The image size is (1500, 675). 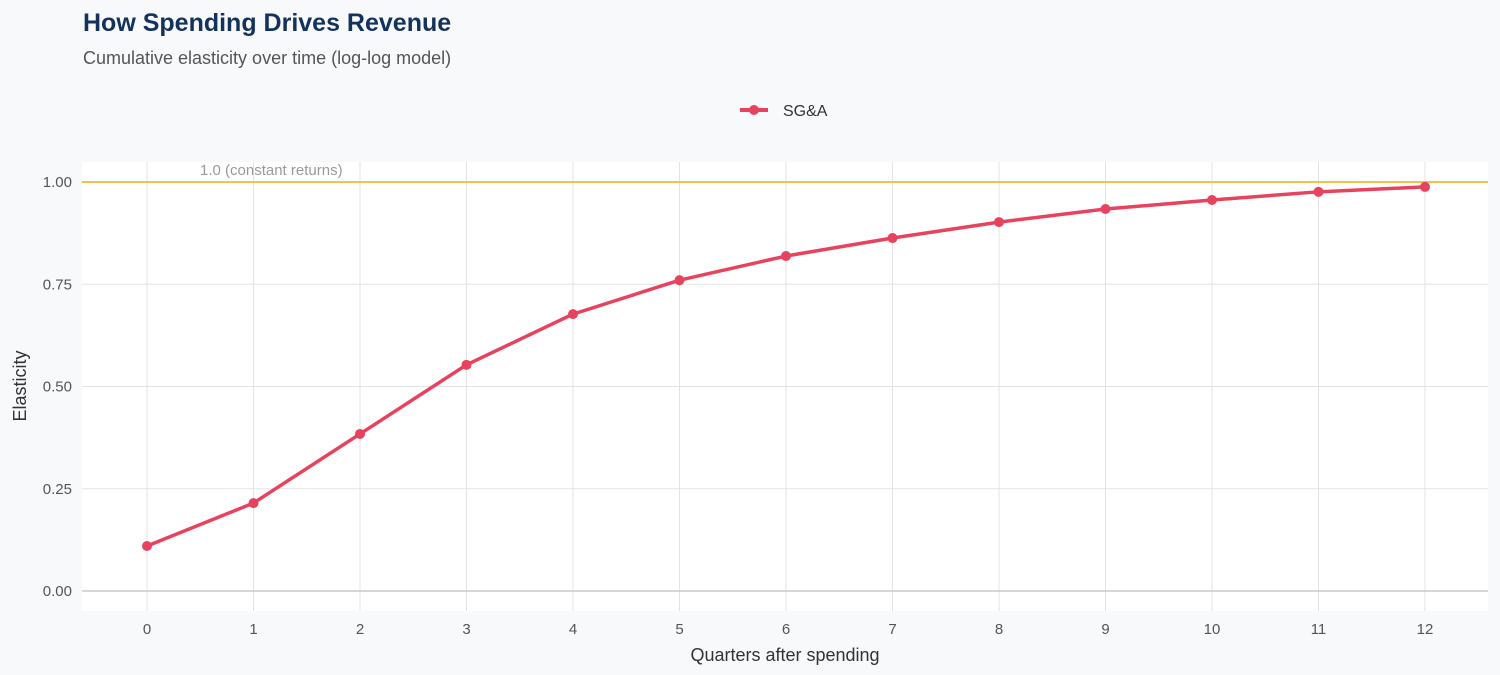 I want to click on x-axis-label: Quarters after spending, so click(x=784, y=655).